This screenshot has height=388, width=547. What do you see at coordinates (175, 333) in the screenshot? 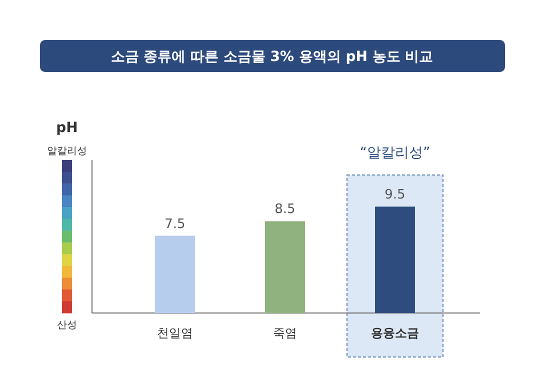
I see `x-tick-label: 천일염` at bounding box center [175, 333].